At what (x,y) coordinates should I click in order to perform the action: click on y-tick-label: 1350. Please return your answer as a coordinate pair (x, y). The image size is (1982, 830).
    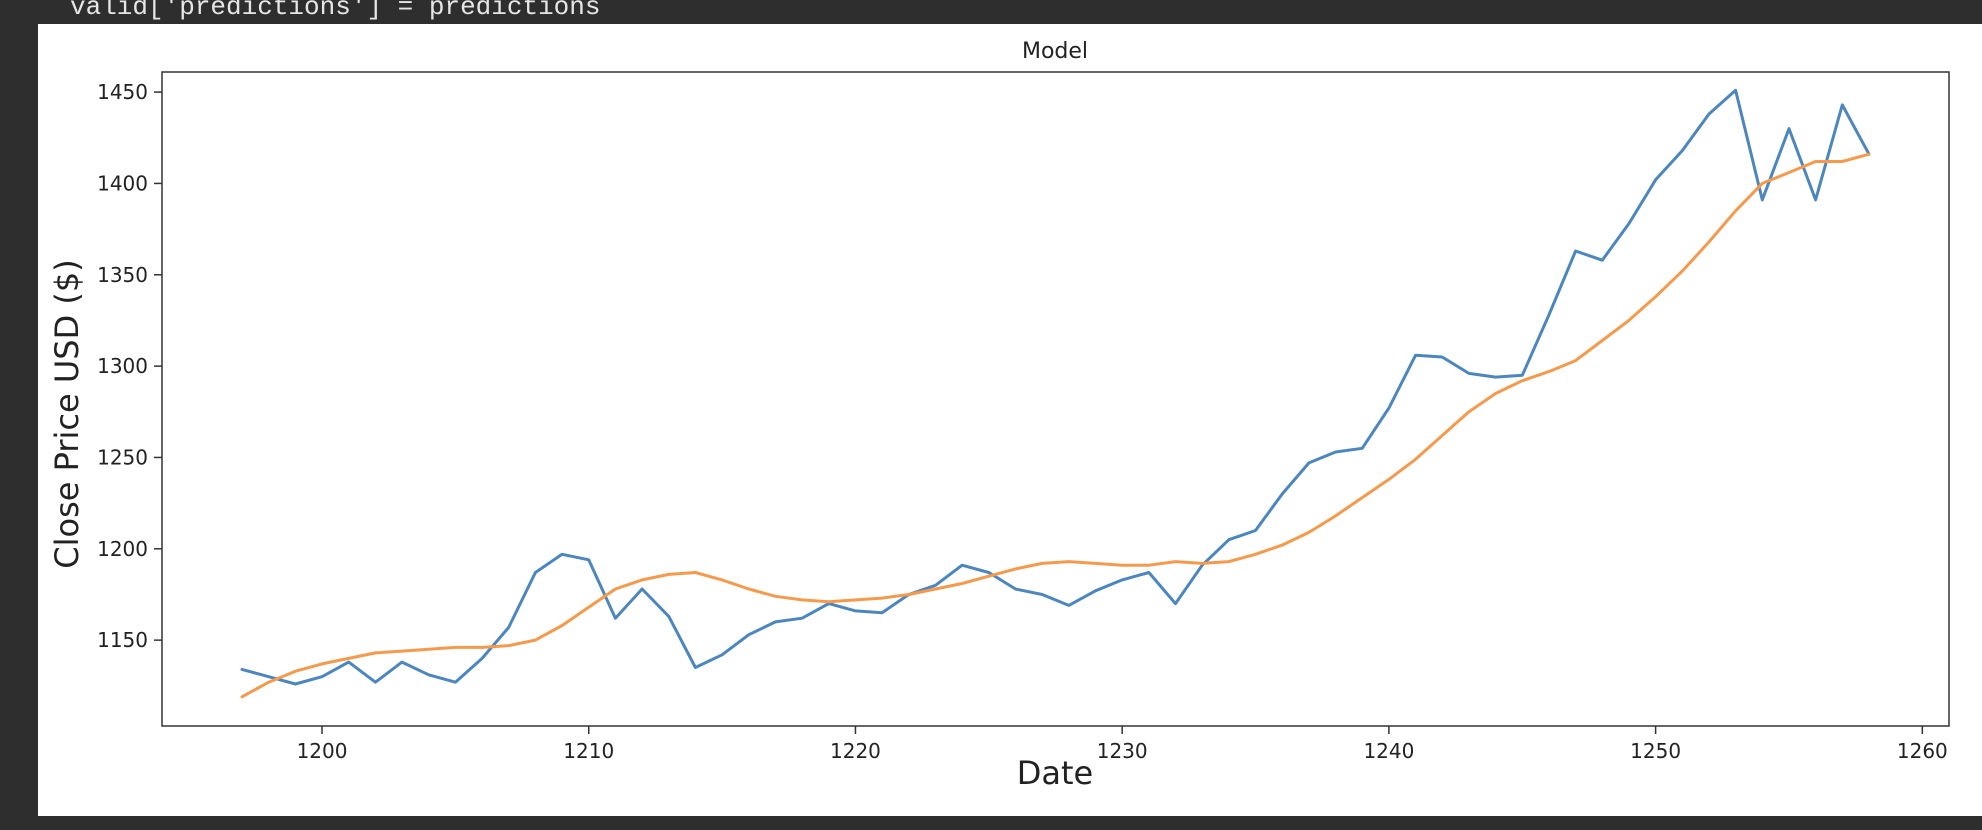
    Looking at the image, I should click on (122, 275).